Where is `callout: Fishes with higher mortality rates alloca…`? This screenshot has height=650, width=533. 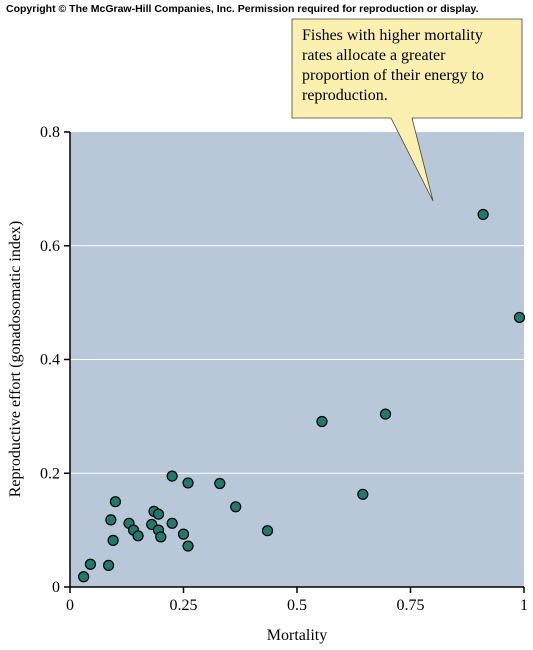
callout: Fishes with higher mortality rates alloca… is located at coordinates (407, 110).